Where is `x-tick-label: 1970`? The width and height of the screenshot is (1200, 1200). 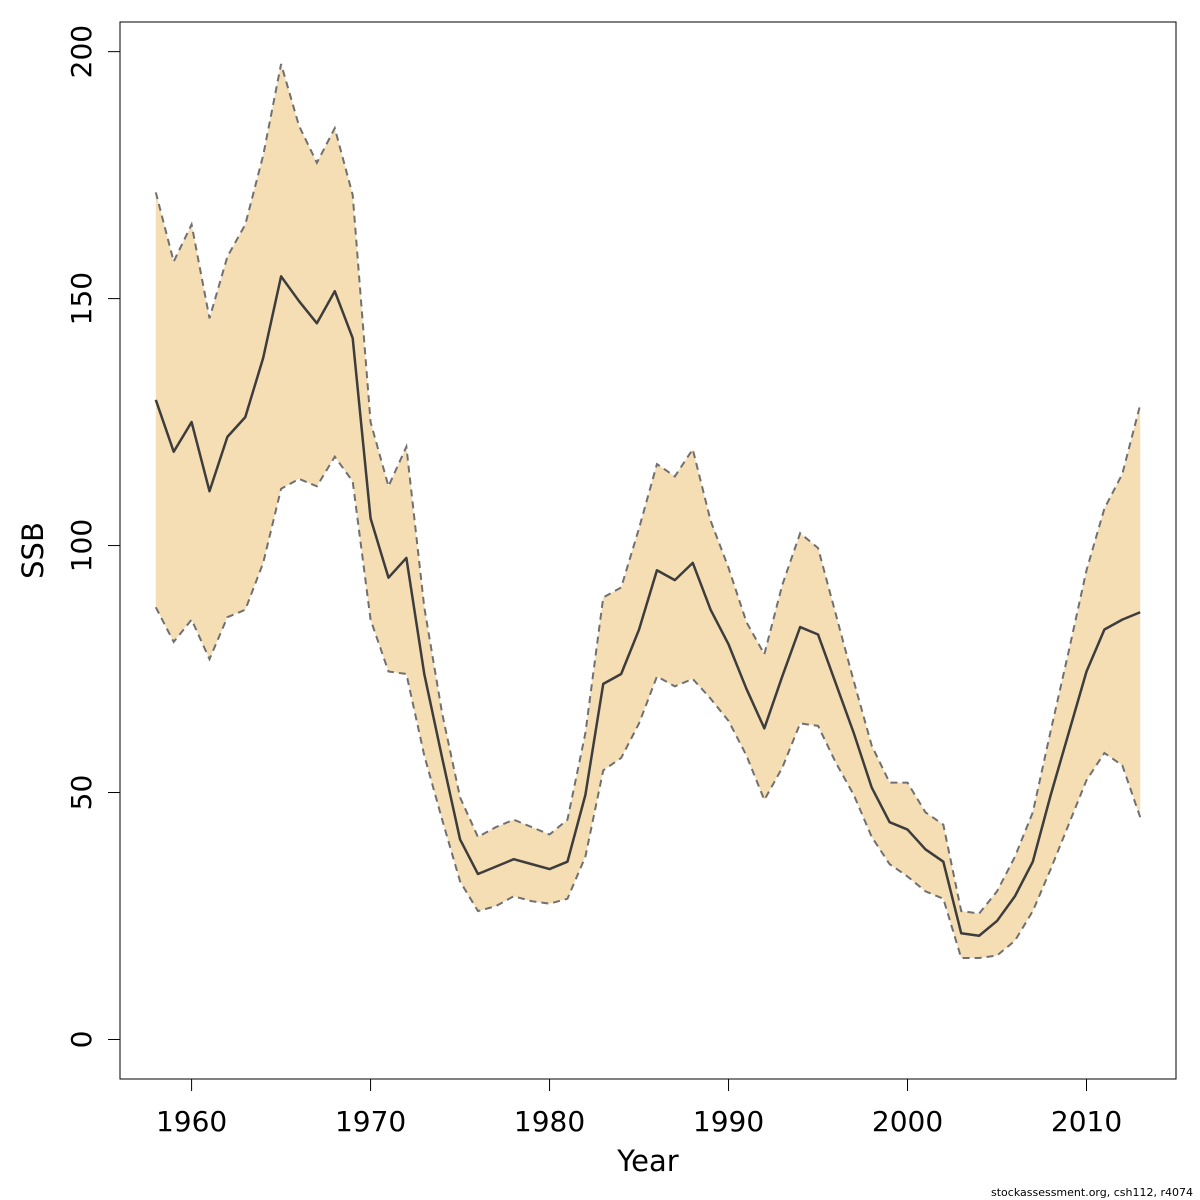 x-tick-label: 1970 is located at coordinates (370, 1121).